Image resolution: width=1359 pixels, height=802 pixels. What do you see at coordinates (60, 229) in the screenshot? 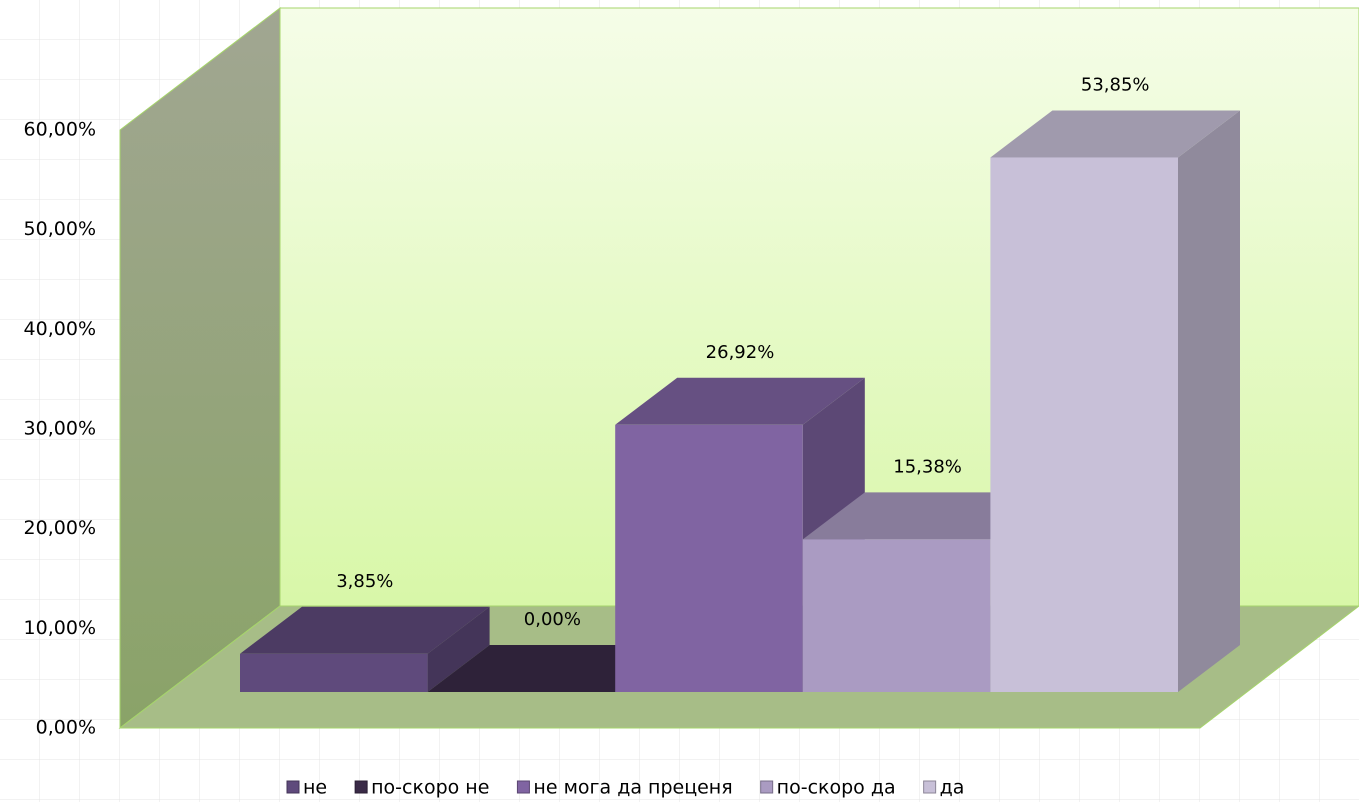
I see `y-tick-label: 50,00%` at bounding box center [60, 229].